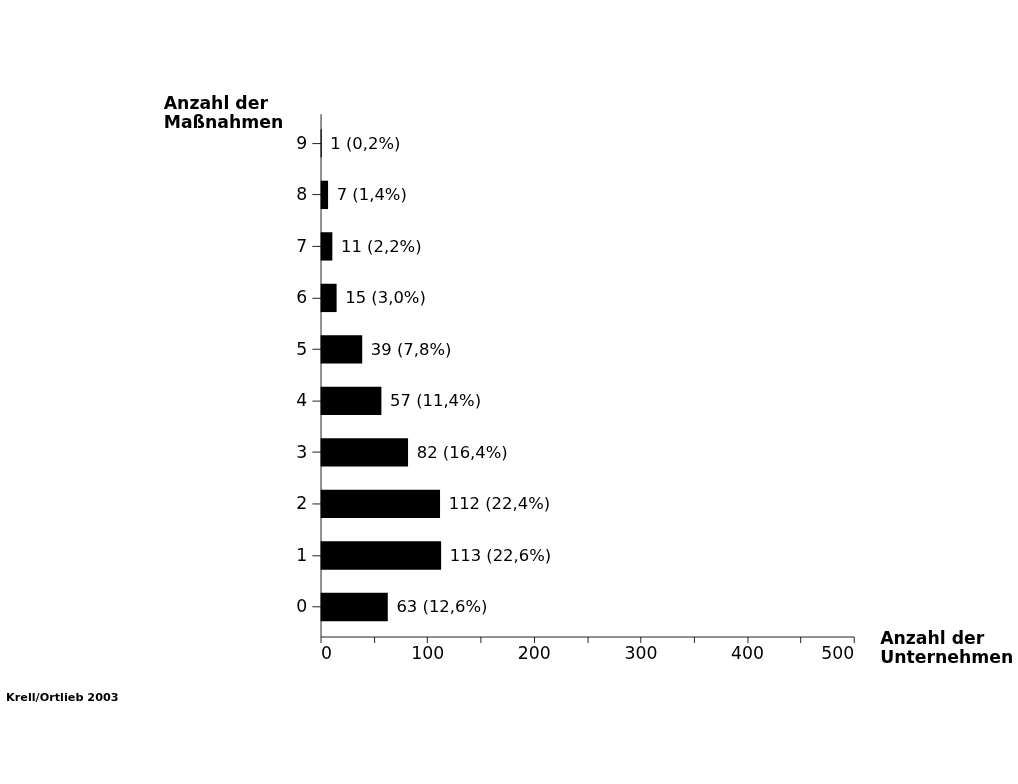 The width and height of the screenshot is (1018, 784). What do you see at coordinates (436, 401) in the screenshot?
I see `data-label: 57 (11,4%)` at bounding box center [436, 401].